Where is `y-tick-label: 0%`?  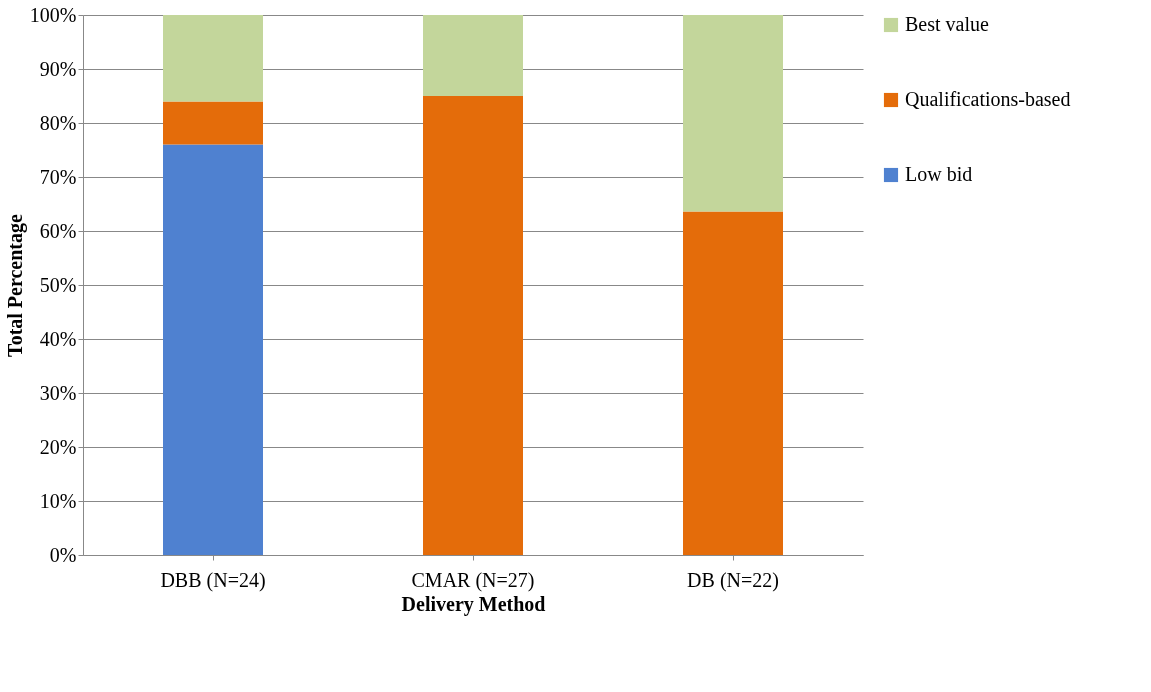 y-tick-label: 0% is located at coordinates (63, 554).